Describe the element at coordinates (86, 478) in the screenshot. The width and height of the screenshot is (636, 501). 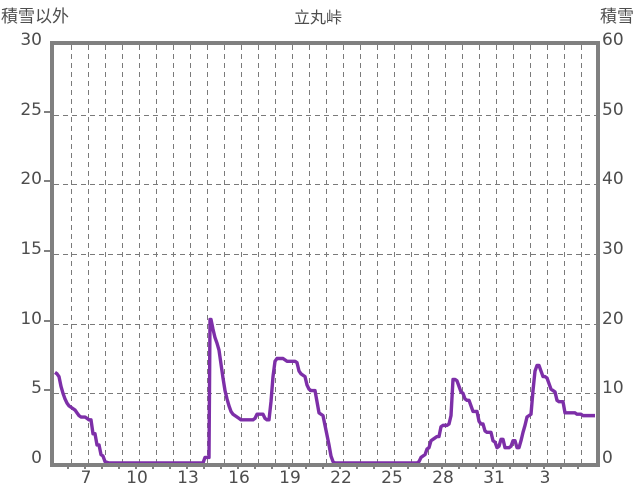
I see `x-tick-7: 7` at that location.